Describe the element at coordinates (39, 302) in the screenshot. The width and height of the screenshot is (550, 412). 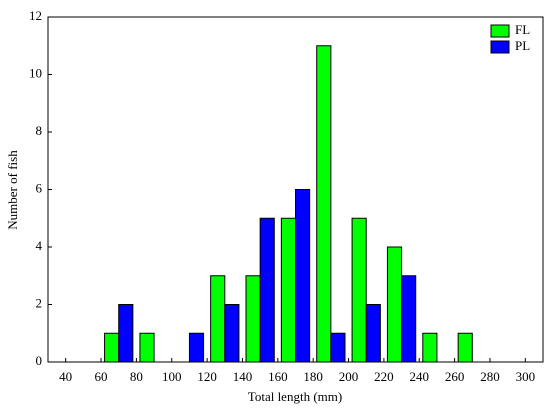
I see `y-tick-label: 2` at that location.